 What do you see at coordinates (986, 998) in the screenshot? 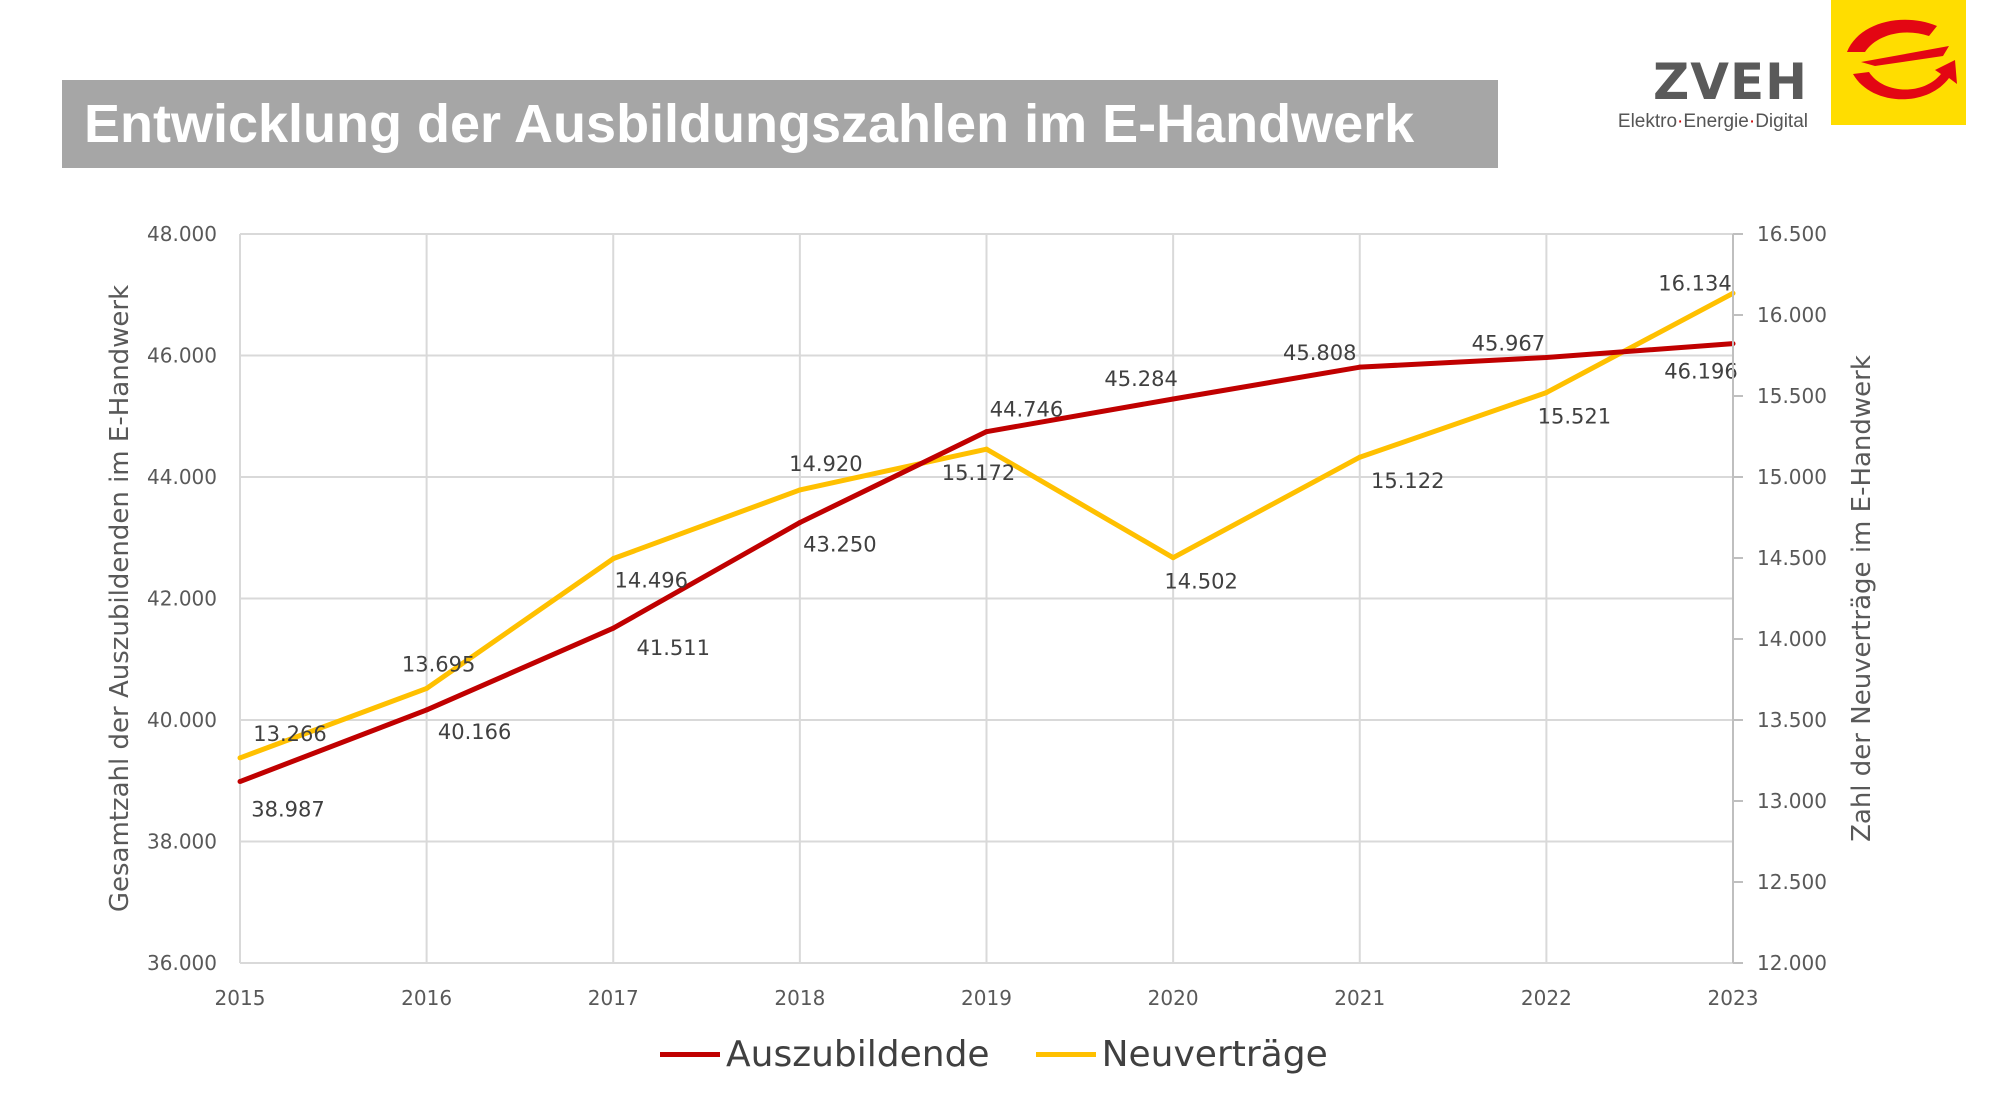
I see `x-tick-label: 2019` at bounding box center [986, 998].